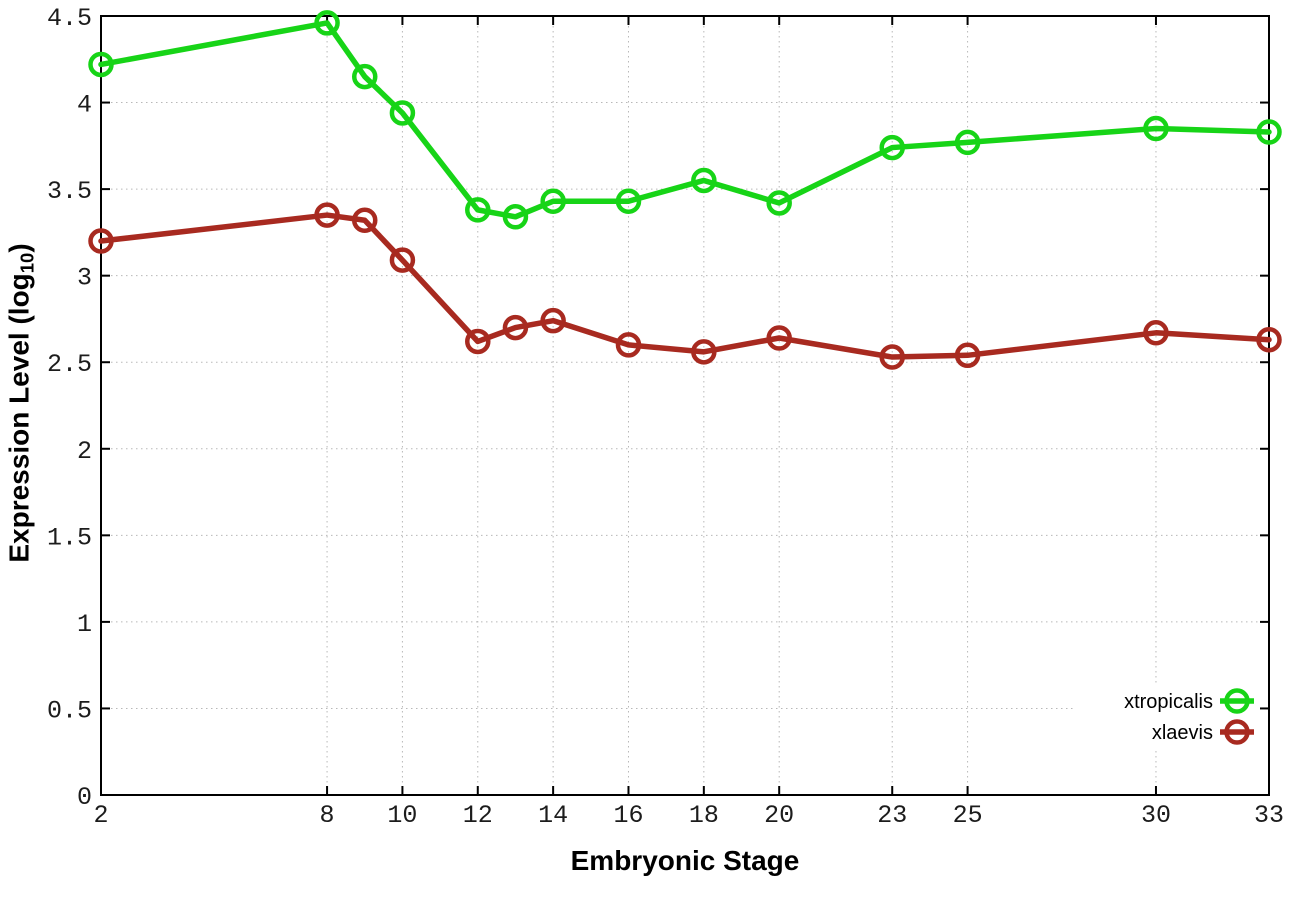  Describe the element at coordinates (27, 263) in the screenshot. I see `y-axis-title-subscript: 10` at that location.